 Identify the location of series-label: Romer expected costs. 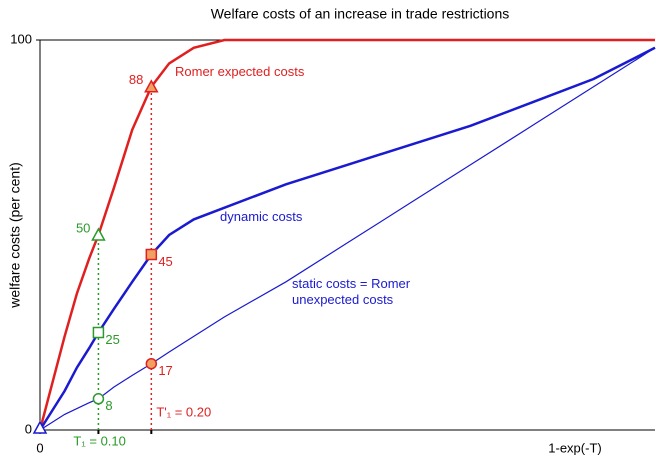
(240, 71).